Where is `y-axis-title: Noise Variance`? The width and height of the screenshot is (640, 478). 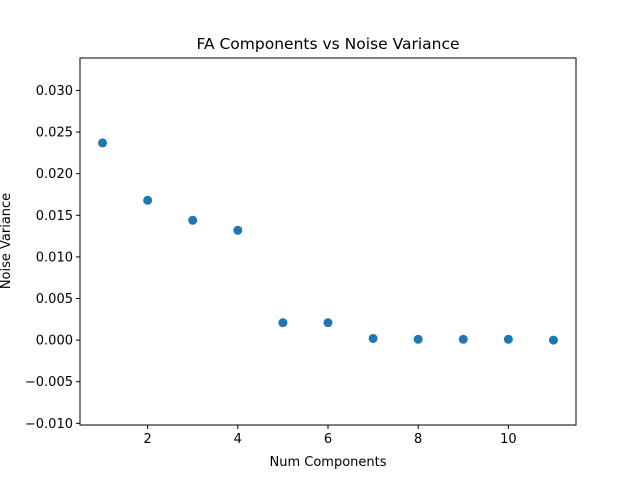 y-axis-title: Noise Variance is located at coordinates (7, 241).